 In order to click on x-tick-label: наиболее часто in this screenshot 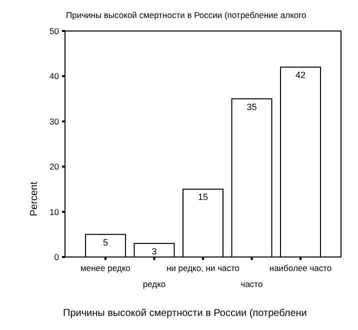, I will do `click(300, 268)`.